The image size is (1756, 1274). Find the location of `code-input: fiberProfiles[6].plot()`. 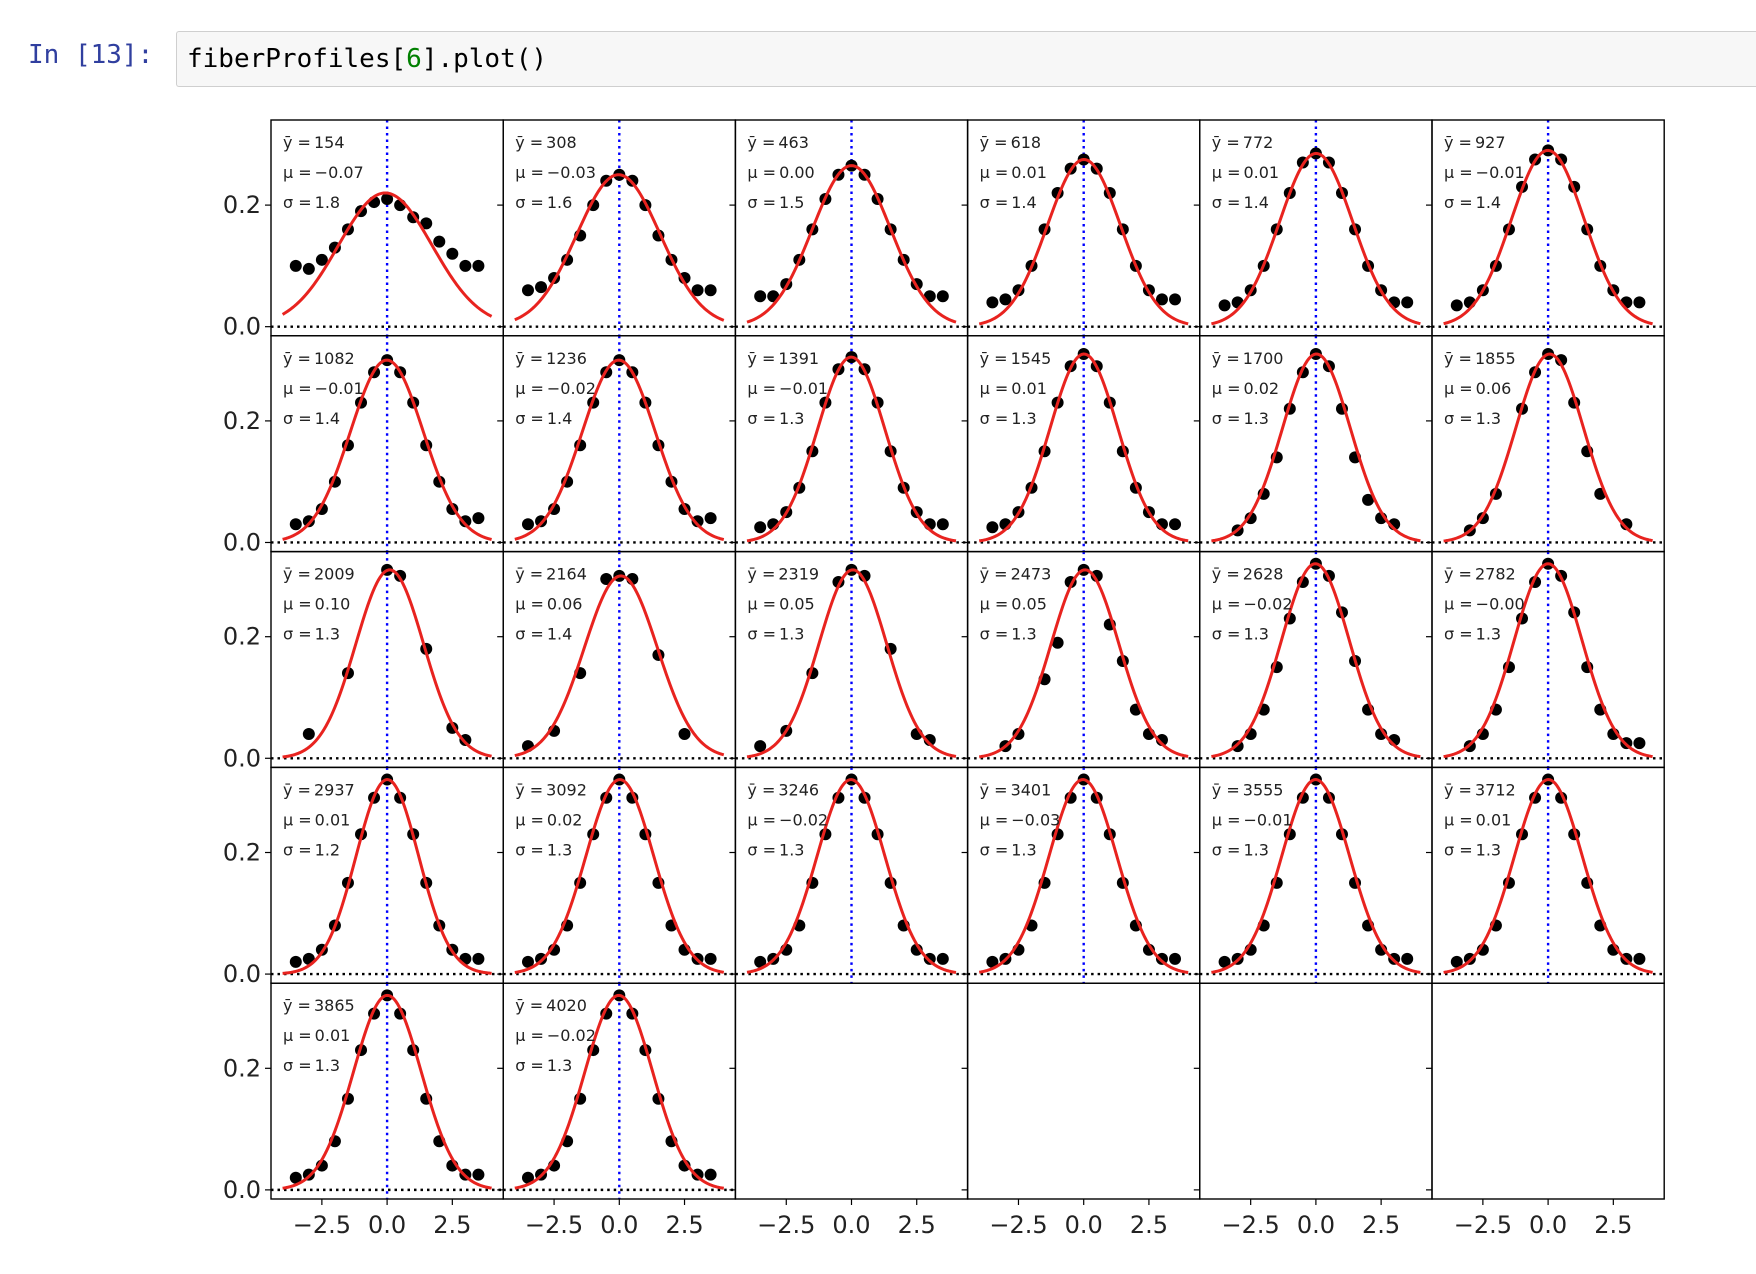

code-input: fiberProfiles[6].plot() is located at coordinates (966, 59).